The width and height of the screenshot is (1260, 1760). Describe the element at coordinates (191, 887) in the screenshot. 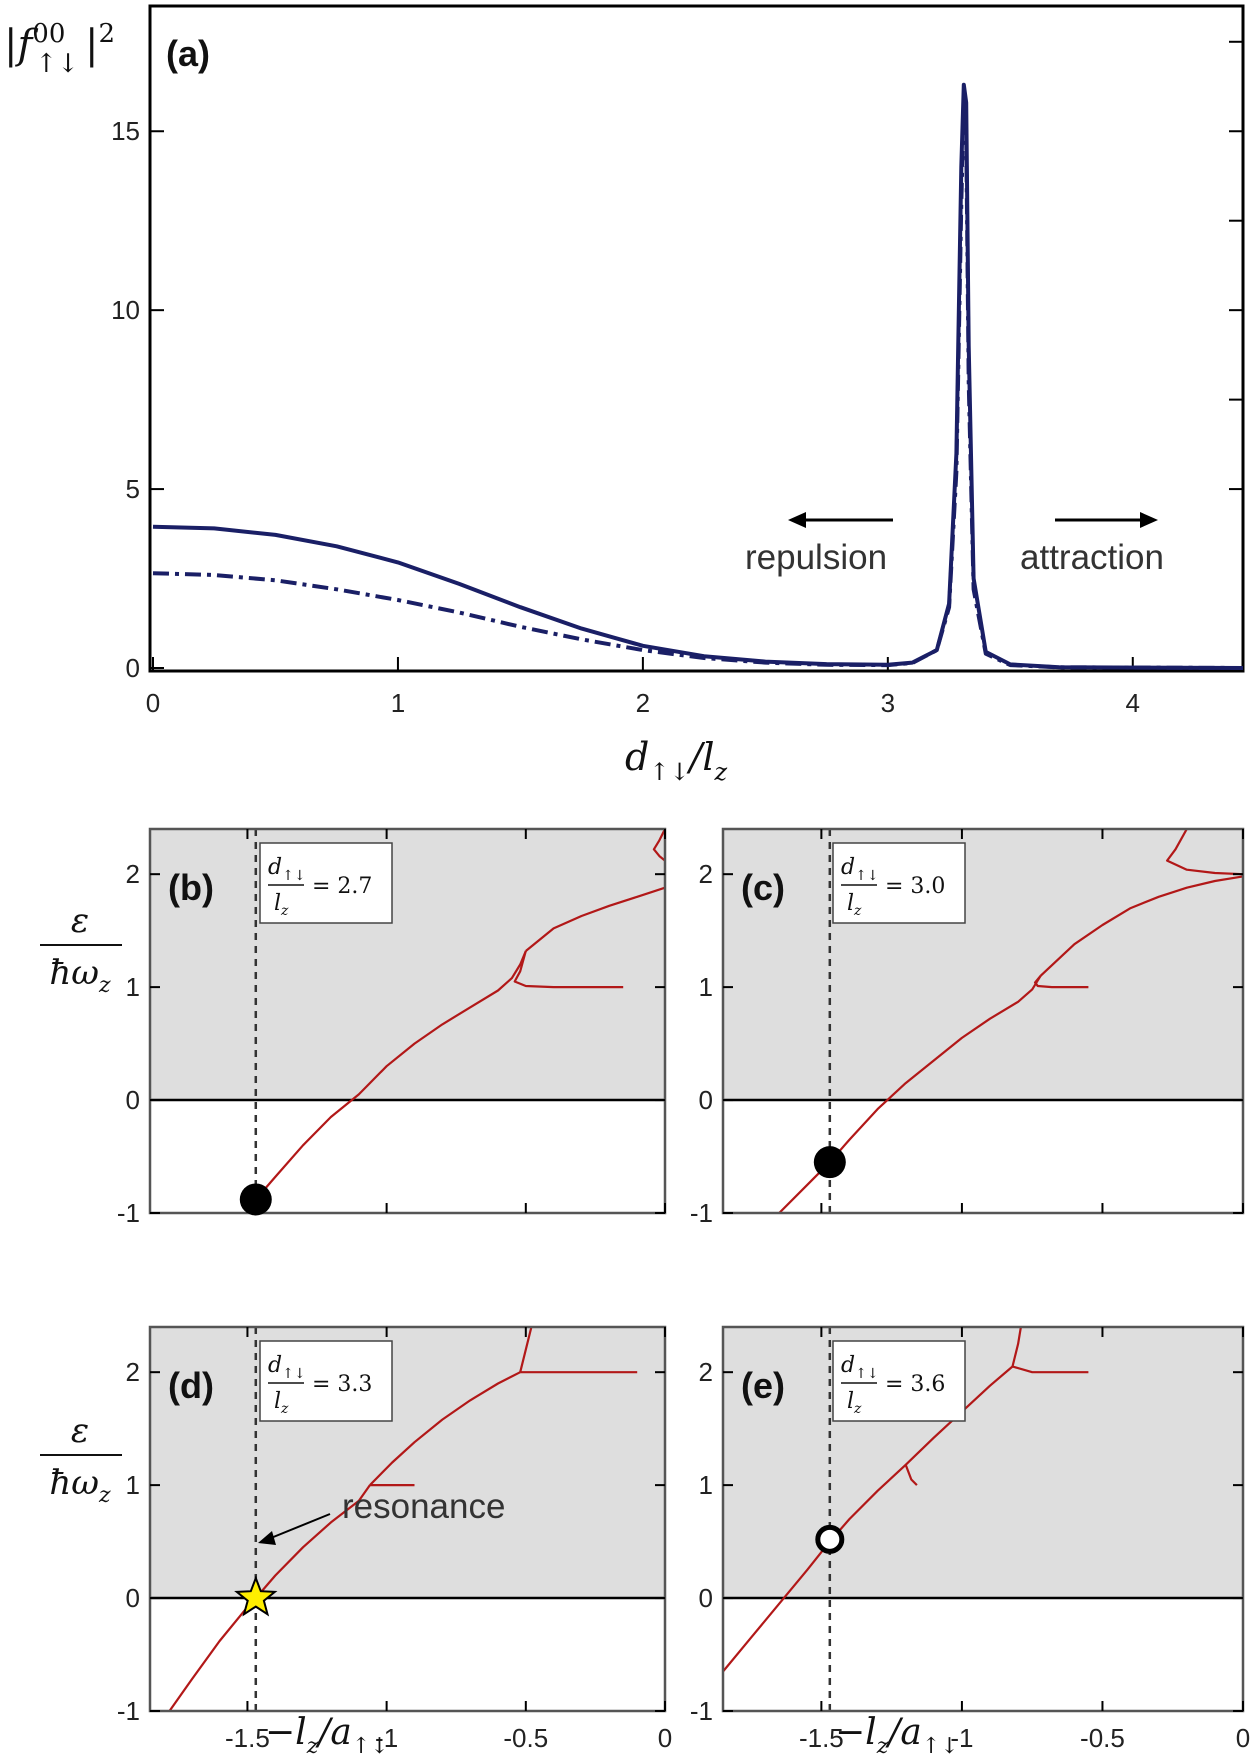

I see `panel-b-label: (b)` at that location.